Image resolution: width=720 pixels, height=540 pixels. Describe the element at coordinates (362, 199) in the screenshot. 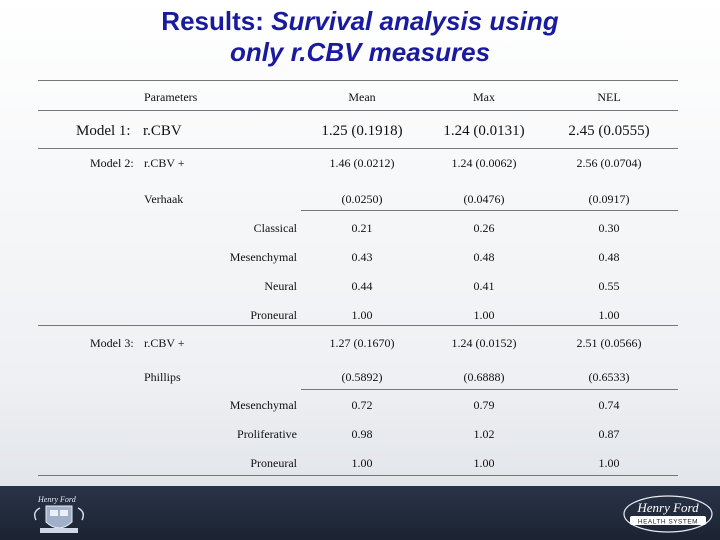

I see `model2-sub-mean: (0.0250)` at that location.